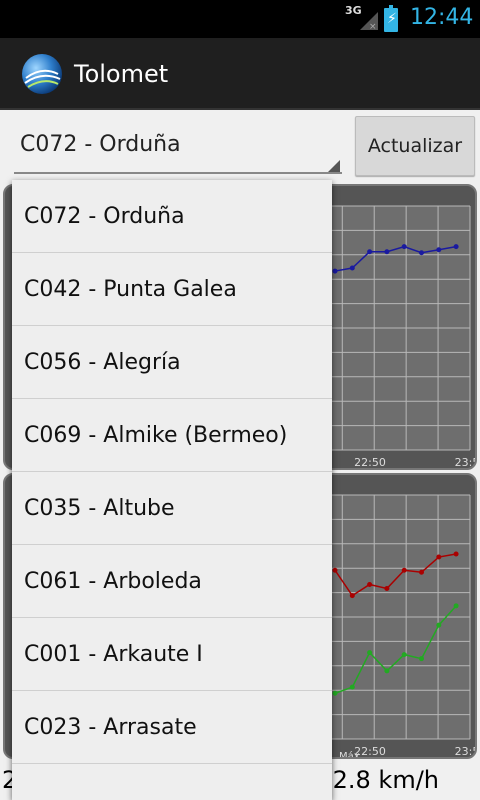 This screenshot has width=480, height=800. What do you see at coordinates (110, 727) in the screenshot?
I see `dropdown-item-label: C023 - Arrasate` at bounding box center [110, 727].